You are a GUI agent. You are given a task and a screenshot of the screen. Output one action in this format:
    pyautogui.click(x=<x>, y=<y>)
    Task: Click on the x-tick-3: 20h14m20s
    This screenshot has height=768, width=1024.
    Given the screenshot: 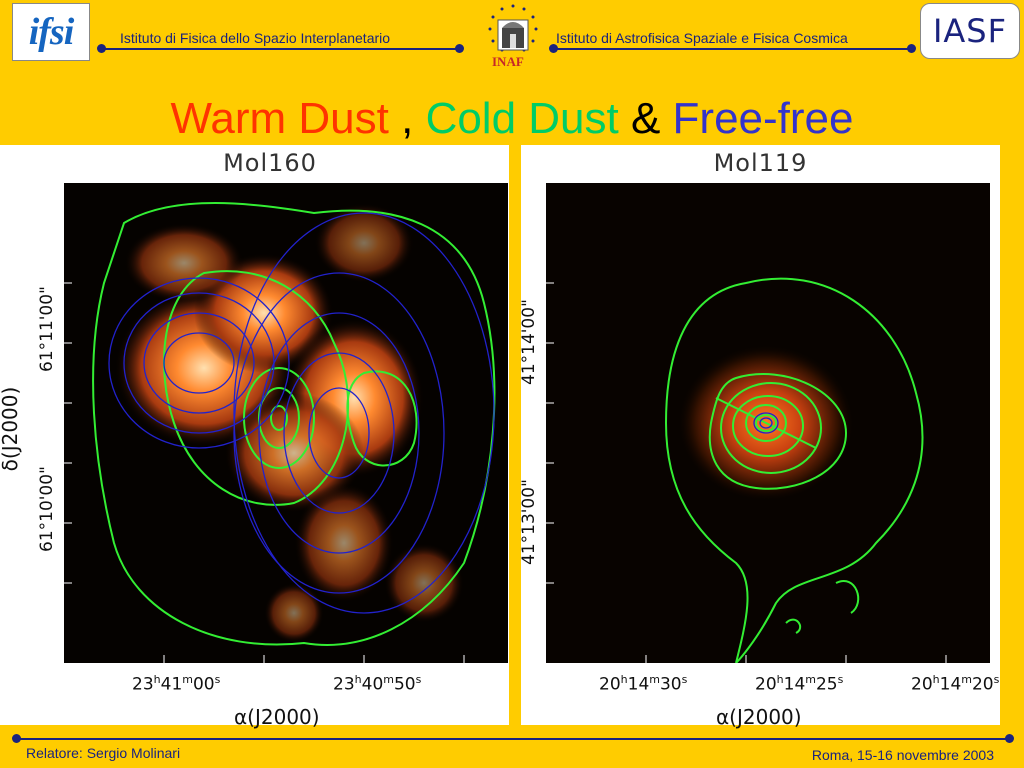 What is the action you would take?
    pyautogui.click(x=955, y=684)
    